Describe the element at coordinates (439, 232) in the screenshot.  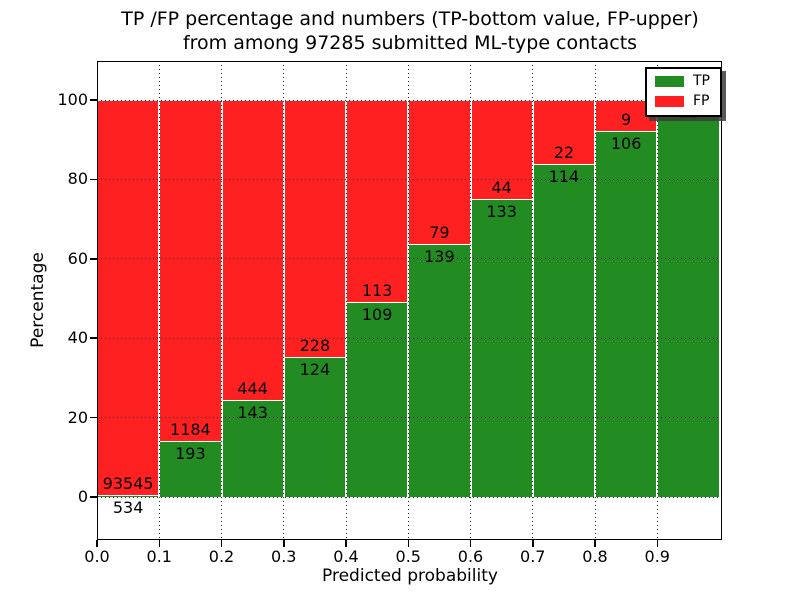
I see `fp-value-label: 79` at that location.